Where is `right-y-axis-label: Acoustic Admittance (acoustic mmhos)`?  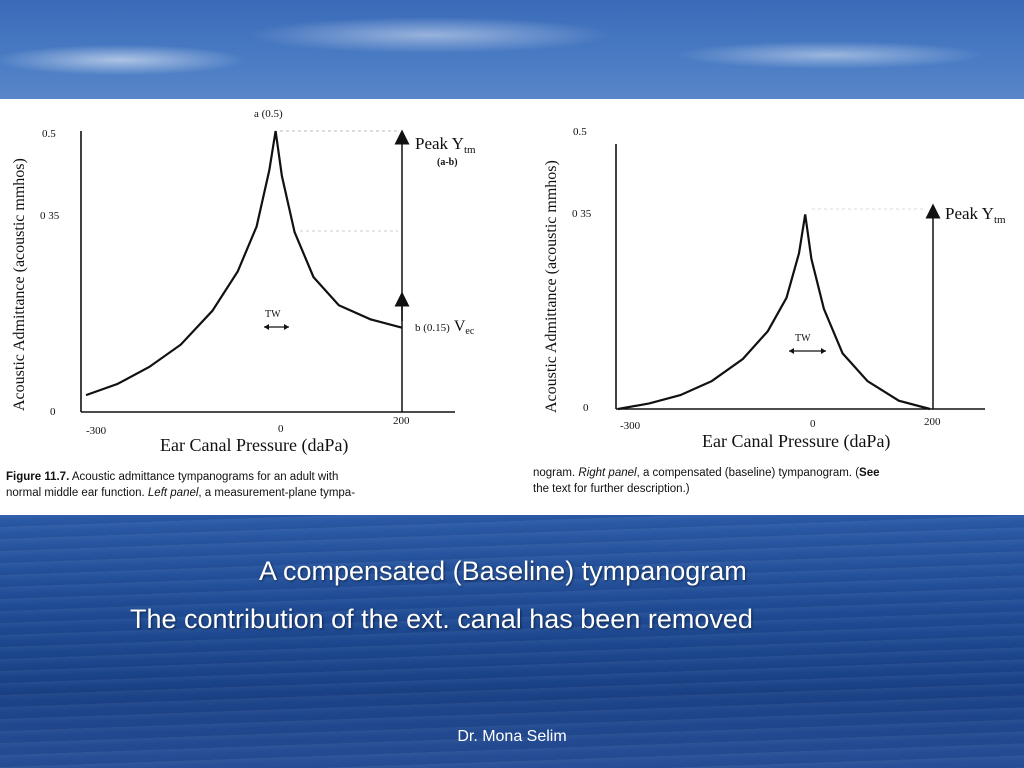
right-y-axis-label: Acoustic Admittance (acoustic mmhos) is located at coordinates (551, 286).